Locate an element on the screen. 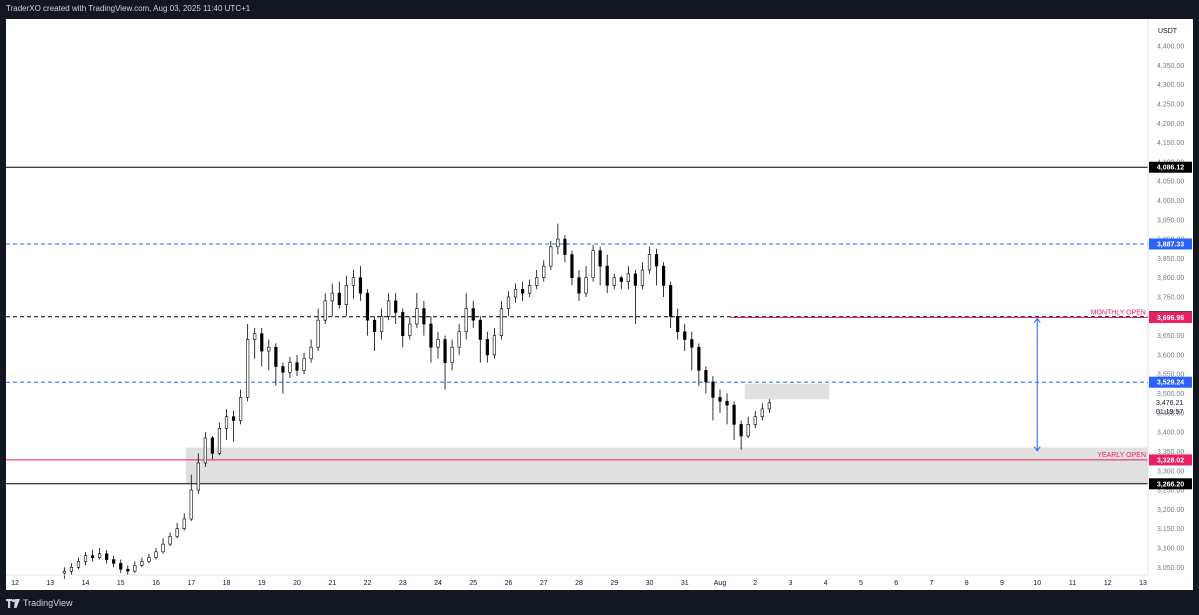 This screenshot has width=1199, height=615. price-badge: 3,529.24 is located at coordinates (1170, 382).